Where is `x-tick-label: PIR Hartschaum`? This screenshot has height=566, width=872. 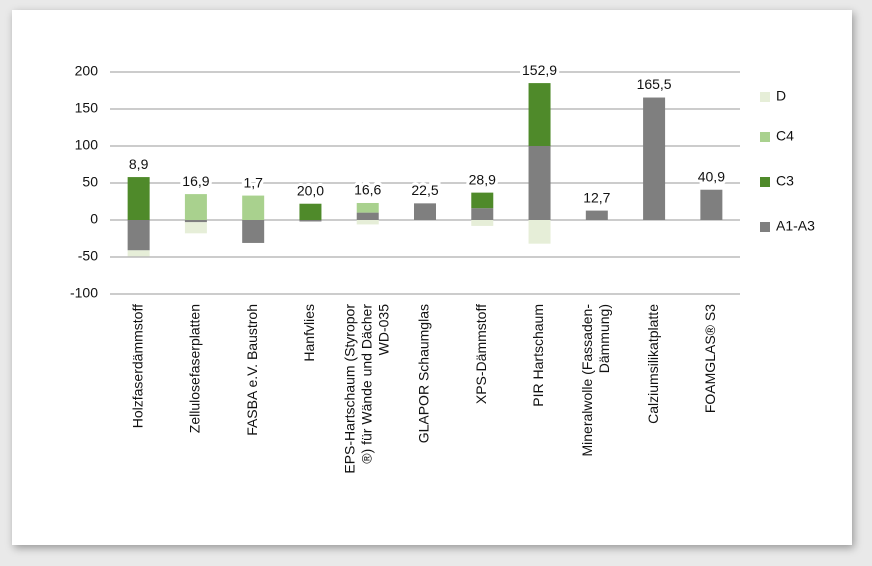 x-tick-label: PIR Hartschaum is located at coordinates (538, 355).